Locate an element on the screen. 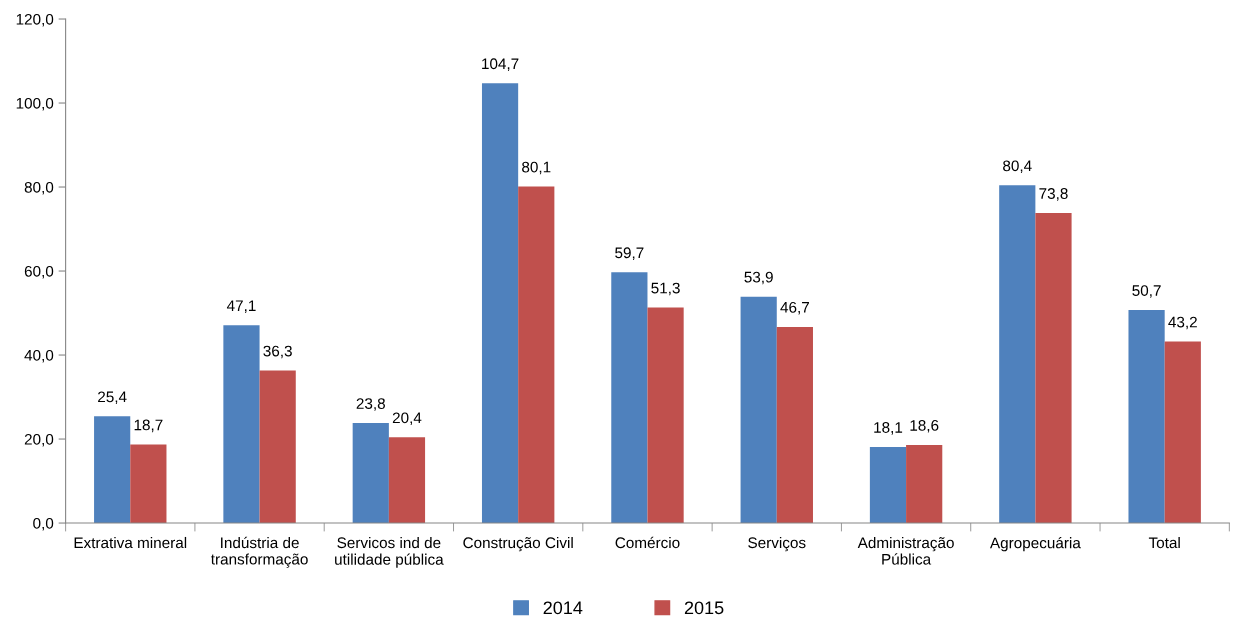  data-label: 80,1 is located at coordinates (536, 168).